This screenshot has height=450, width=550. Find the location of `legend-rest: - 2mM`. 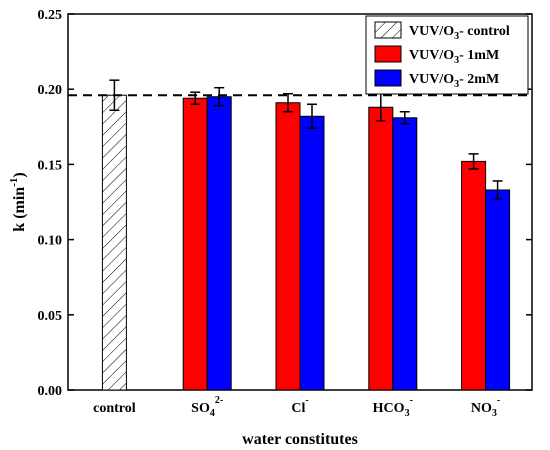

legend-rest: - 2mM is located at coordinates (479, 79).